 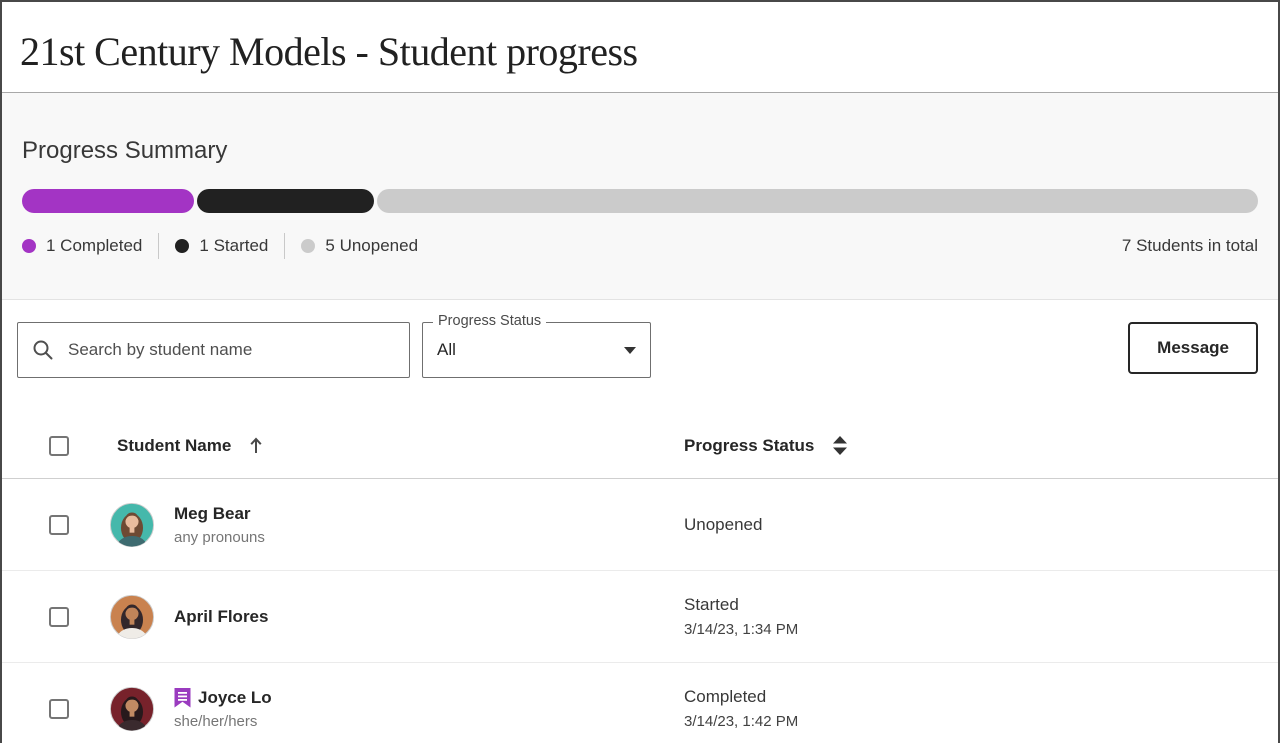 I want to click on page-header: 21st Century Models - Student progress, so click(x=640, y=47).